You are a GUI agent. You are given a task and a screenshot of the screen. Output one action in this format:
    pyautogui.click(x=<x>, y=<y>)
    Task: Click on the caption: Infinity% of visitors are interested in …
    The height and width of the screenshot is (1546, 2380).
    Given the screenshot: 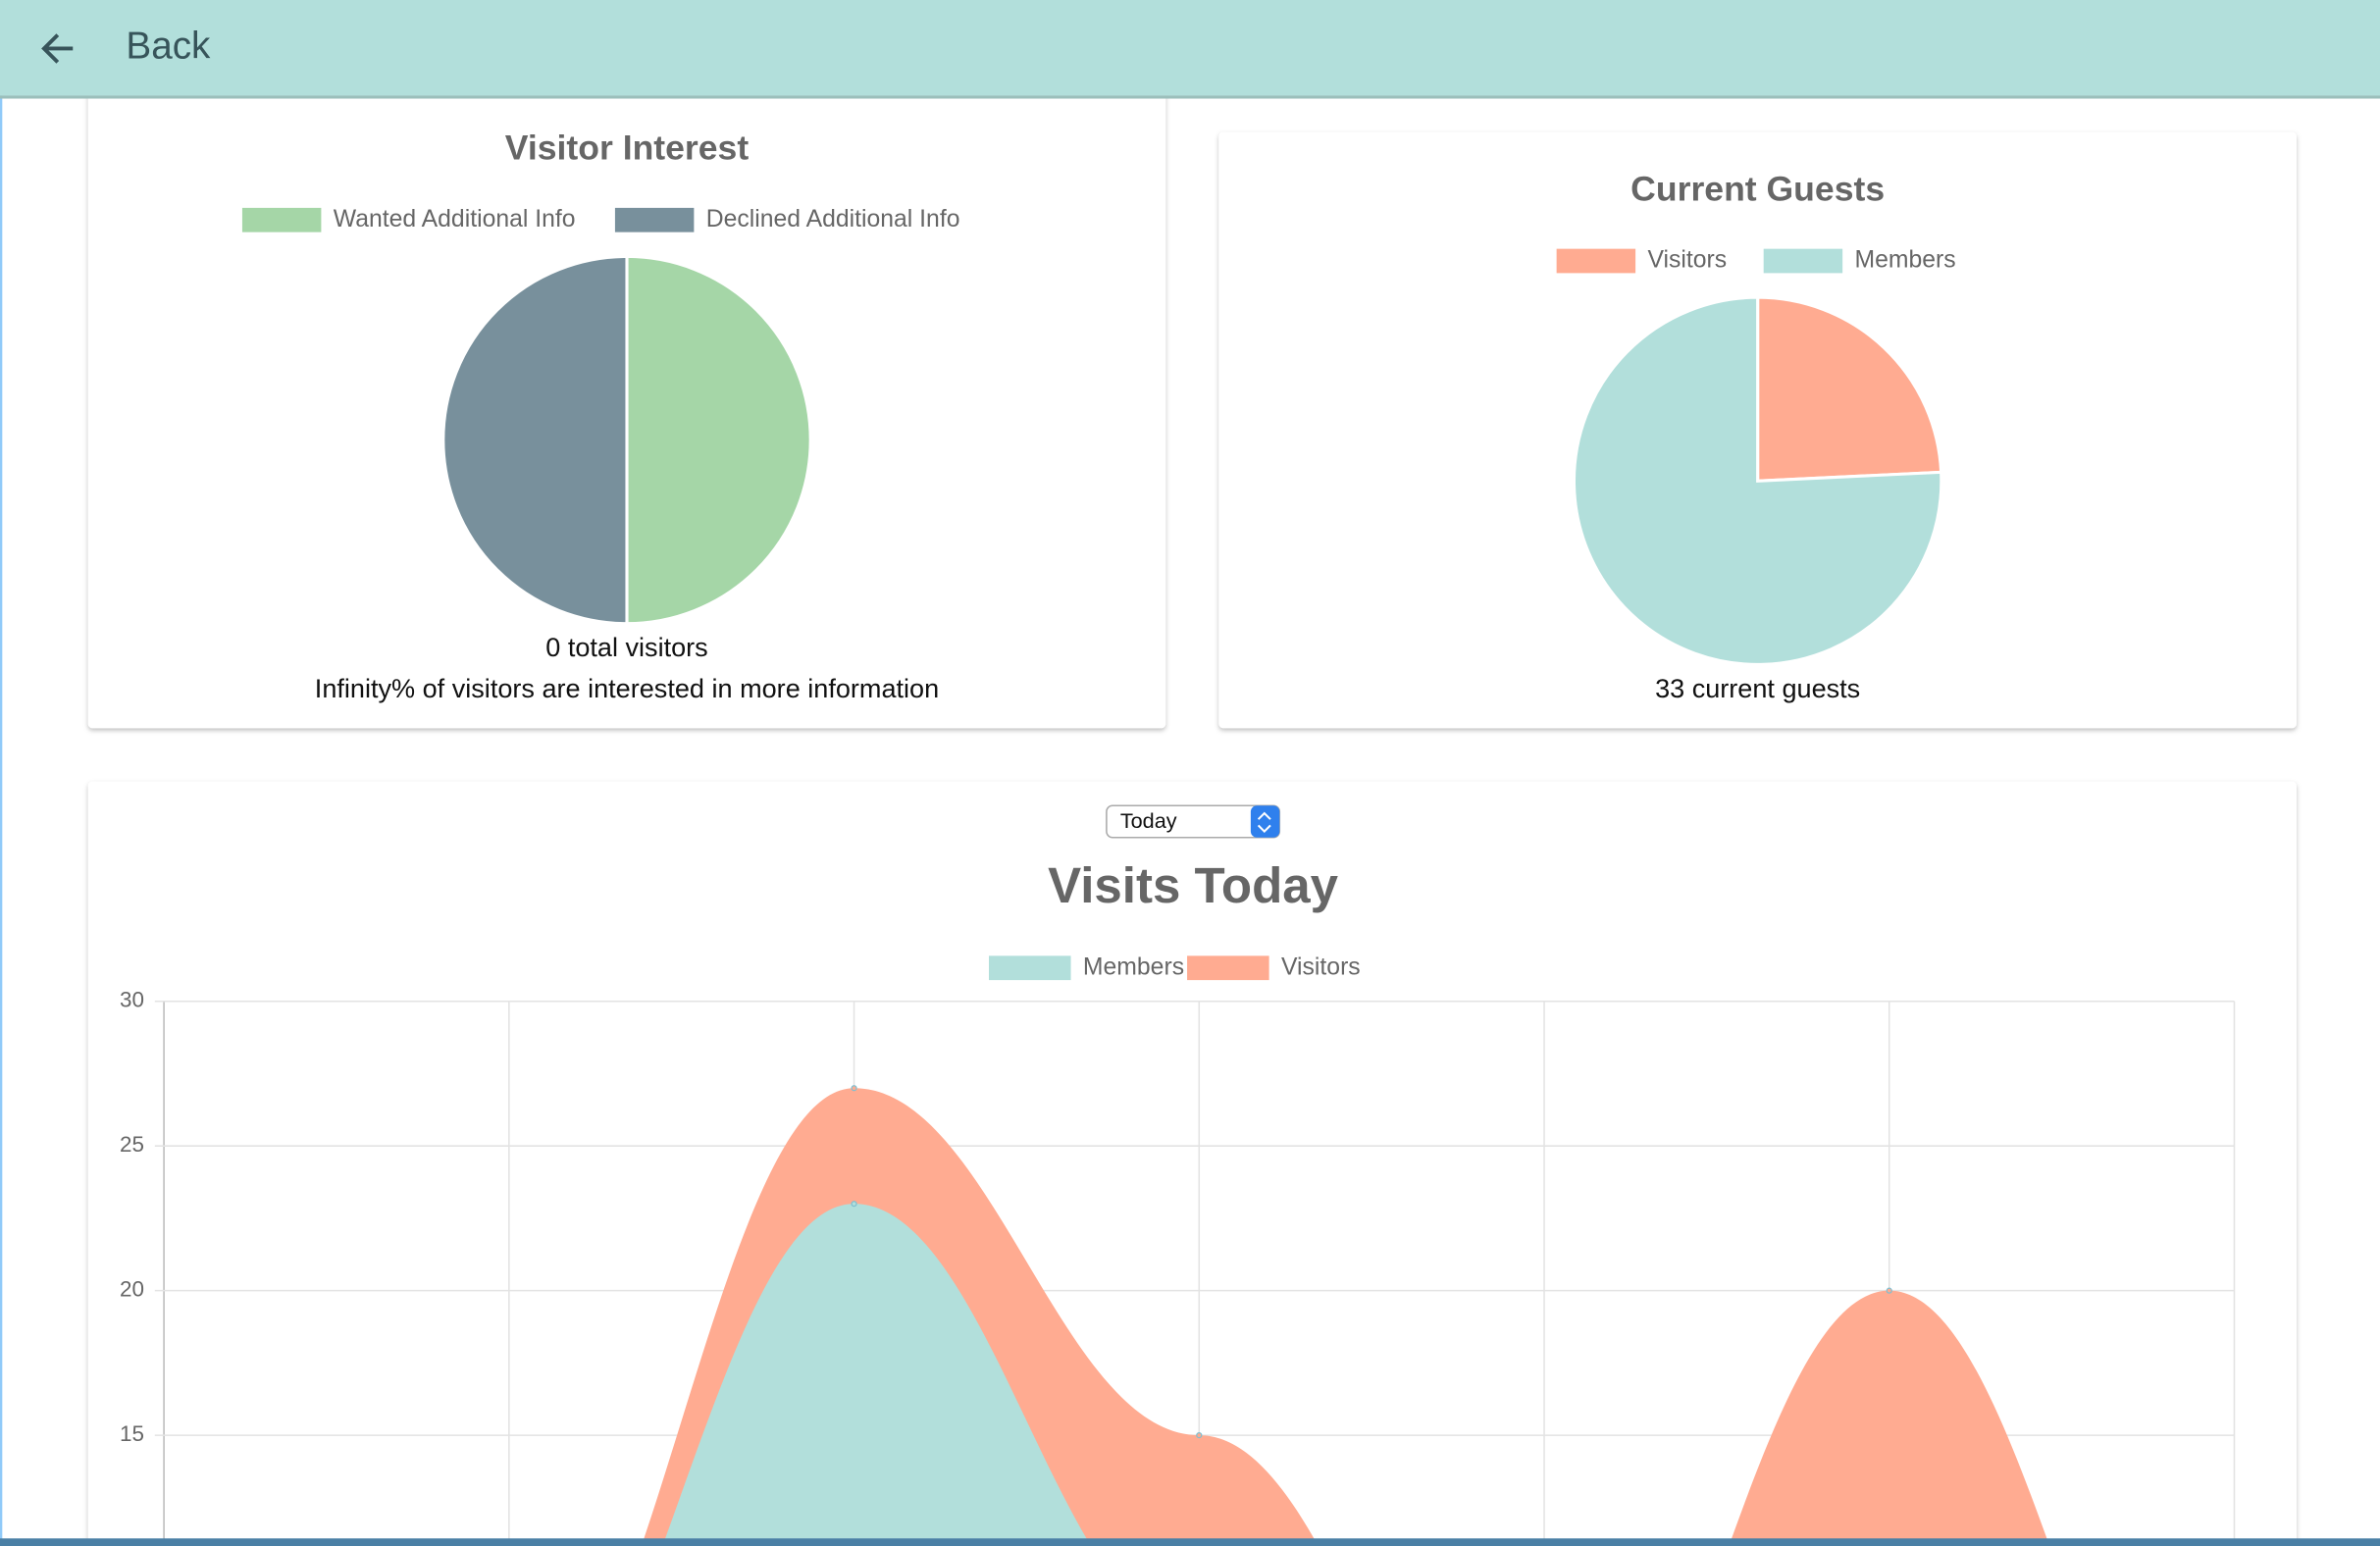 What is the action you would take?
    pyautogui.click(x=627, y=688)
    